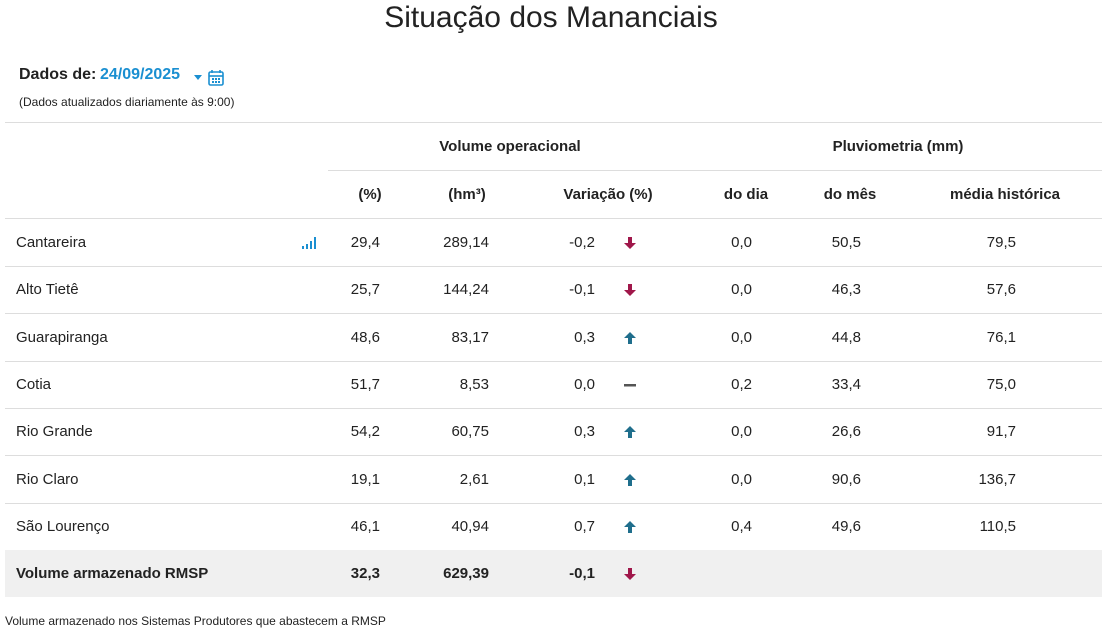 This screenshot has width=1102, height=630. What do you see at coordinates (365, 479) in the screenshot?
I see `cell-value: 19,1` at bounding box center [365, 479].